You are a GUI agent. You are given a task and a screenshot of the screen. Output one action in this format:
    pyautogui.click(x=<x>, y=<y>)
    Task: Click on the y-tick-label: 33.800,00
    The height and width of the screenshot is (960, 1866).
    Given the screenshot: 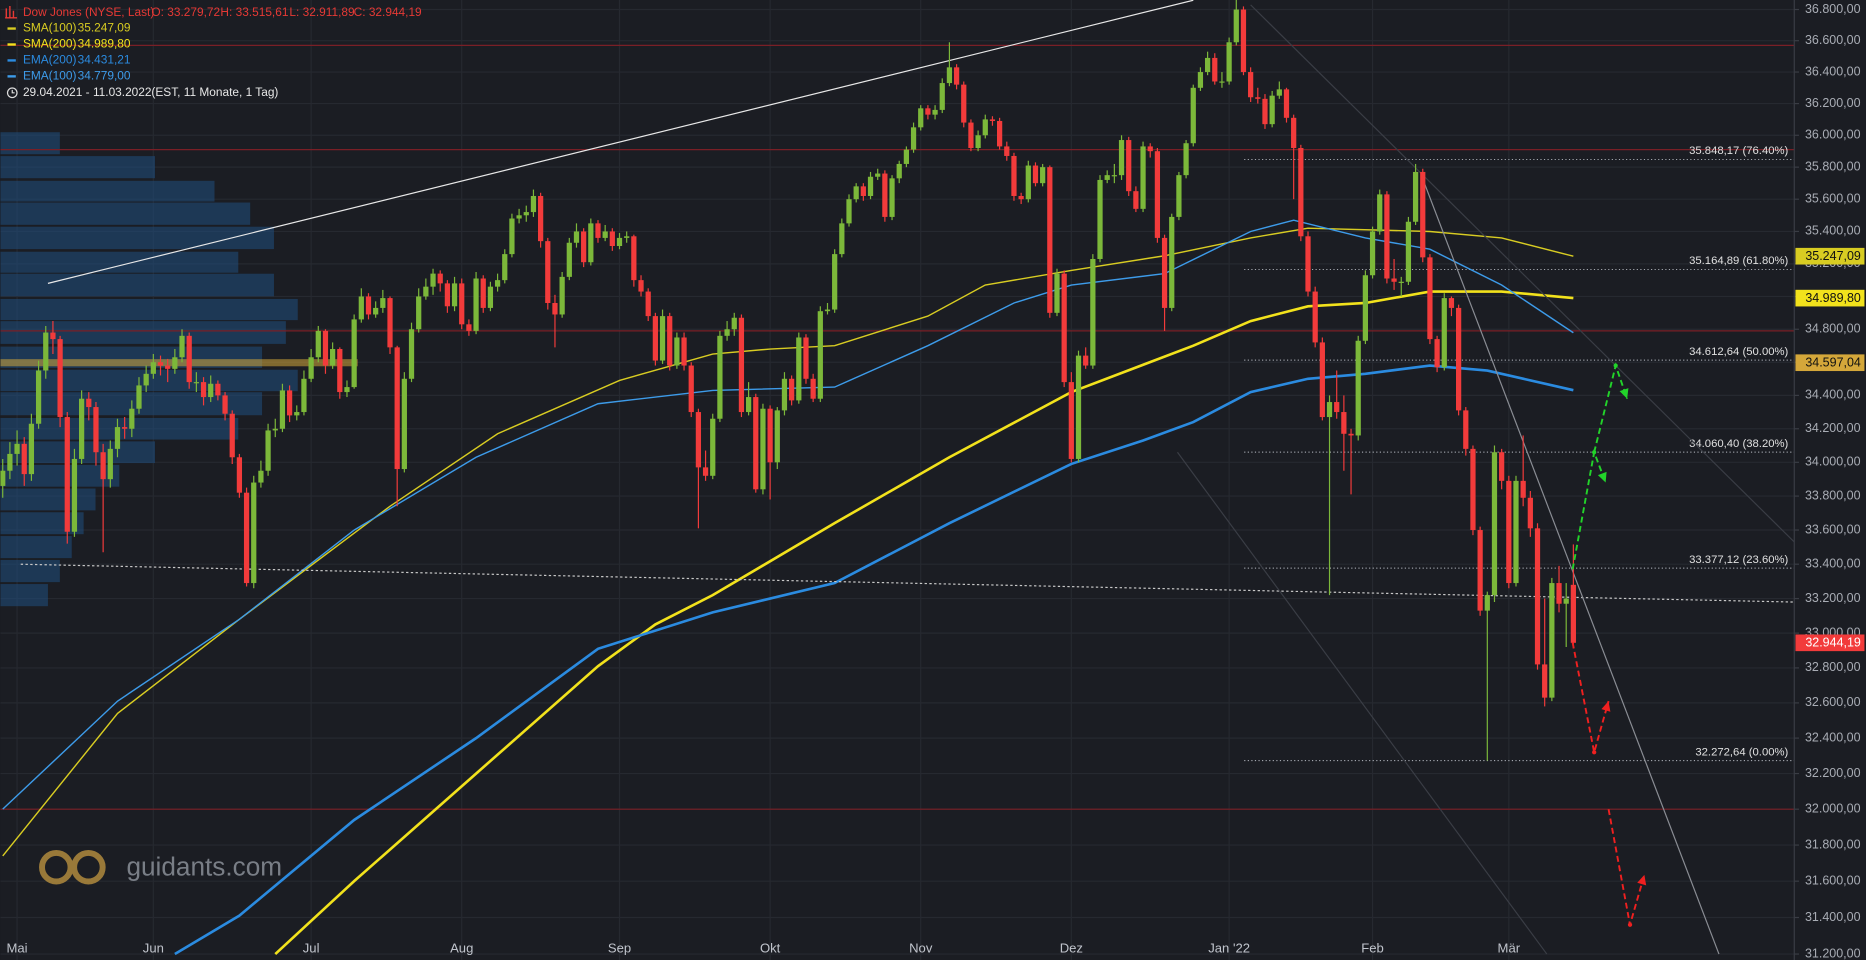 What is the action you would take?
    pyautogui.click(x=1833, y=495)
    